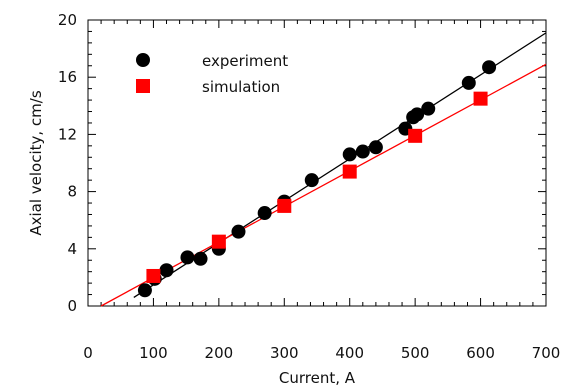 The image size is (569, 389). What do you see at coordinates (241, 87) in the screenshot?
I see `legend-label-simulation: simulation` at bounding box center [241, 87].